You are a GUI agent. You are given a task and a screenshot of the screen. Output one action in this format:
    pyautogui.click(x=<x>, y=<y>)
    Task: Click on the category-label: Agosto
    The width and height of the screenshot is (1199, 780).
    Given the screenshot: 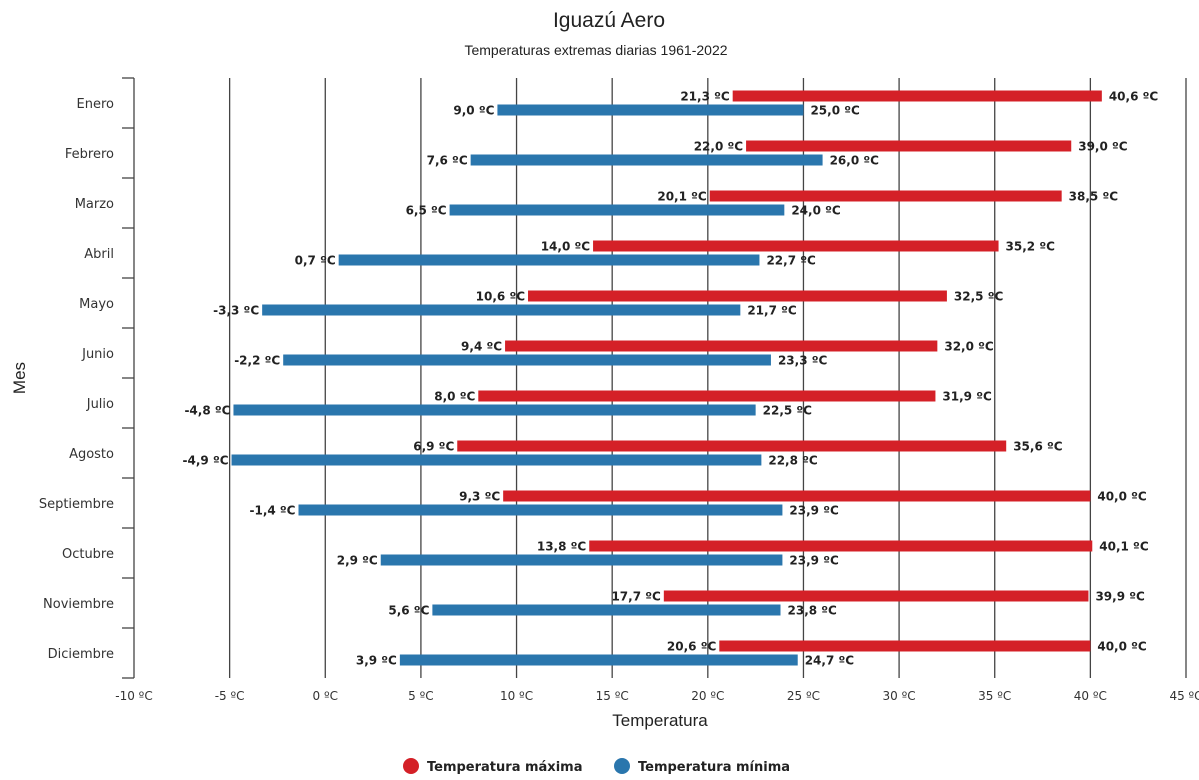 What is the action you would take?
    pyautogui.click(x=91, y=454)
    